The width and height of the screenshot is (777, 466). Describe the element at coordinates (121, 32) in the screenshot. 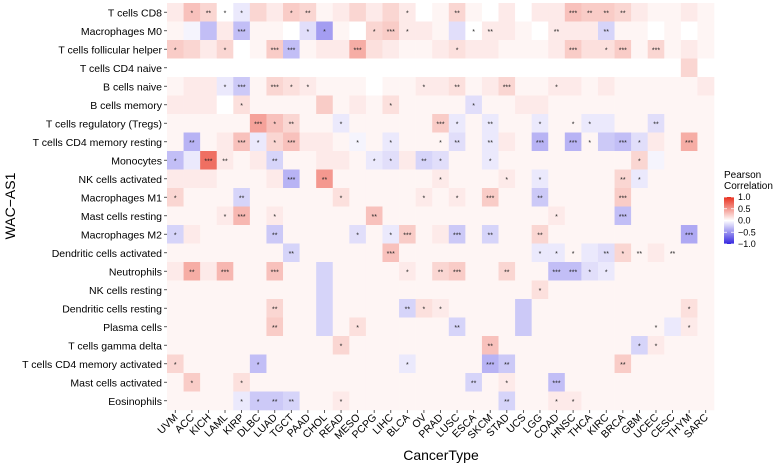

I see `y-tick-label: Macrophages M0` at that location.